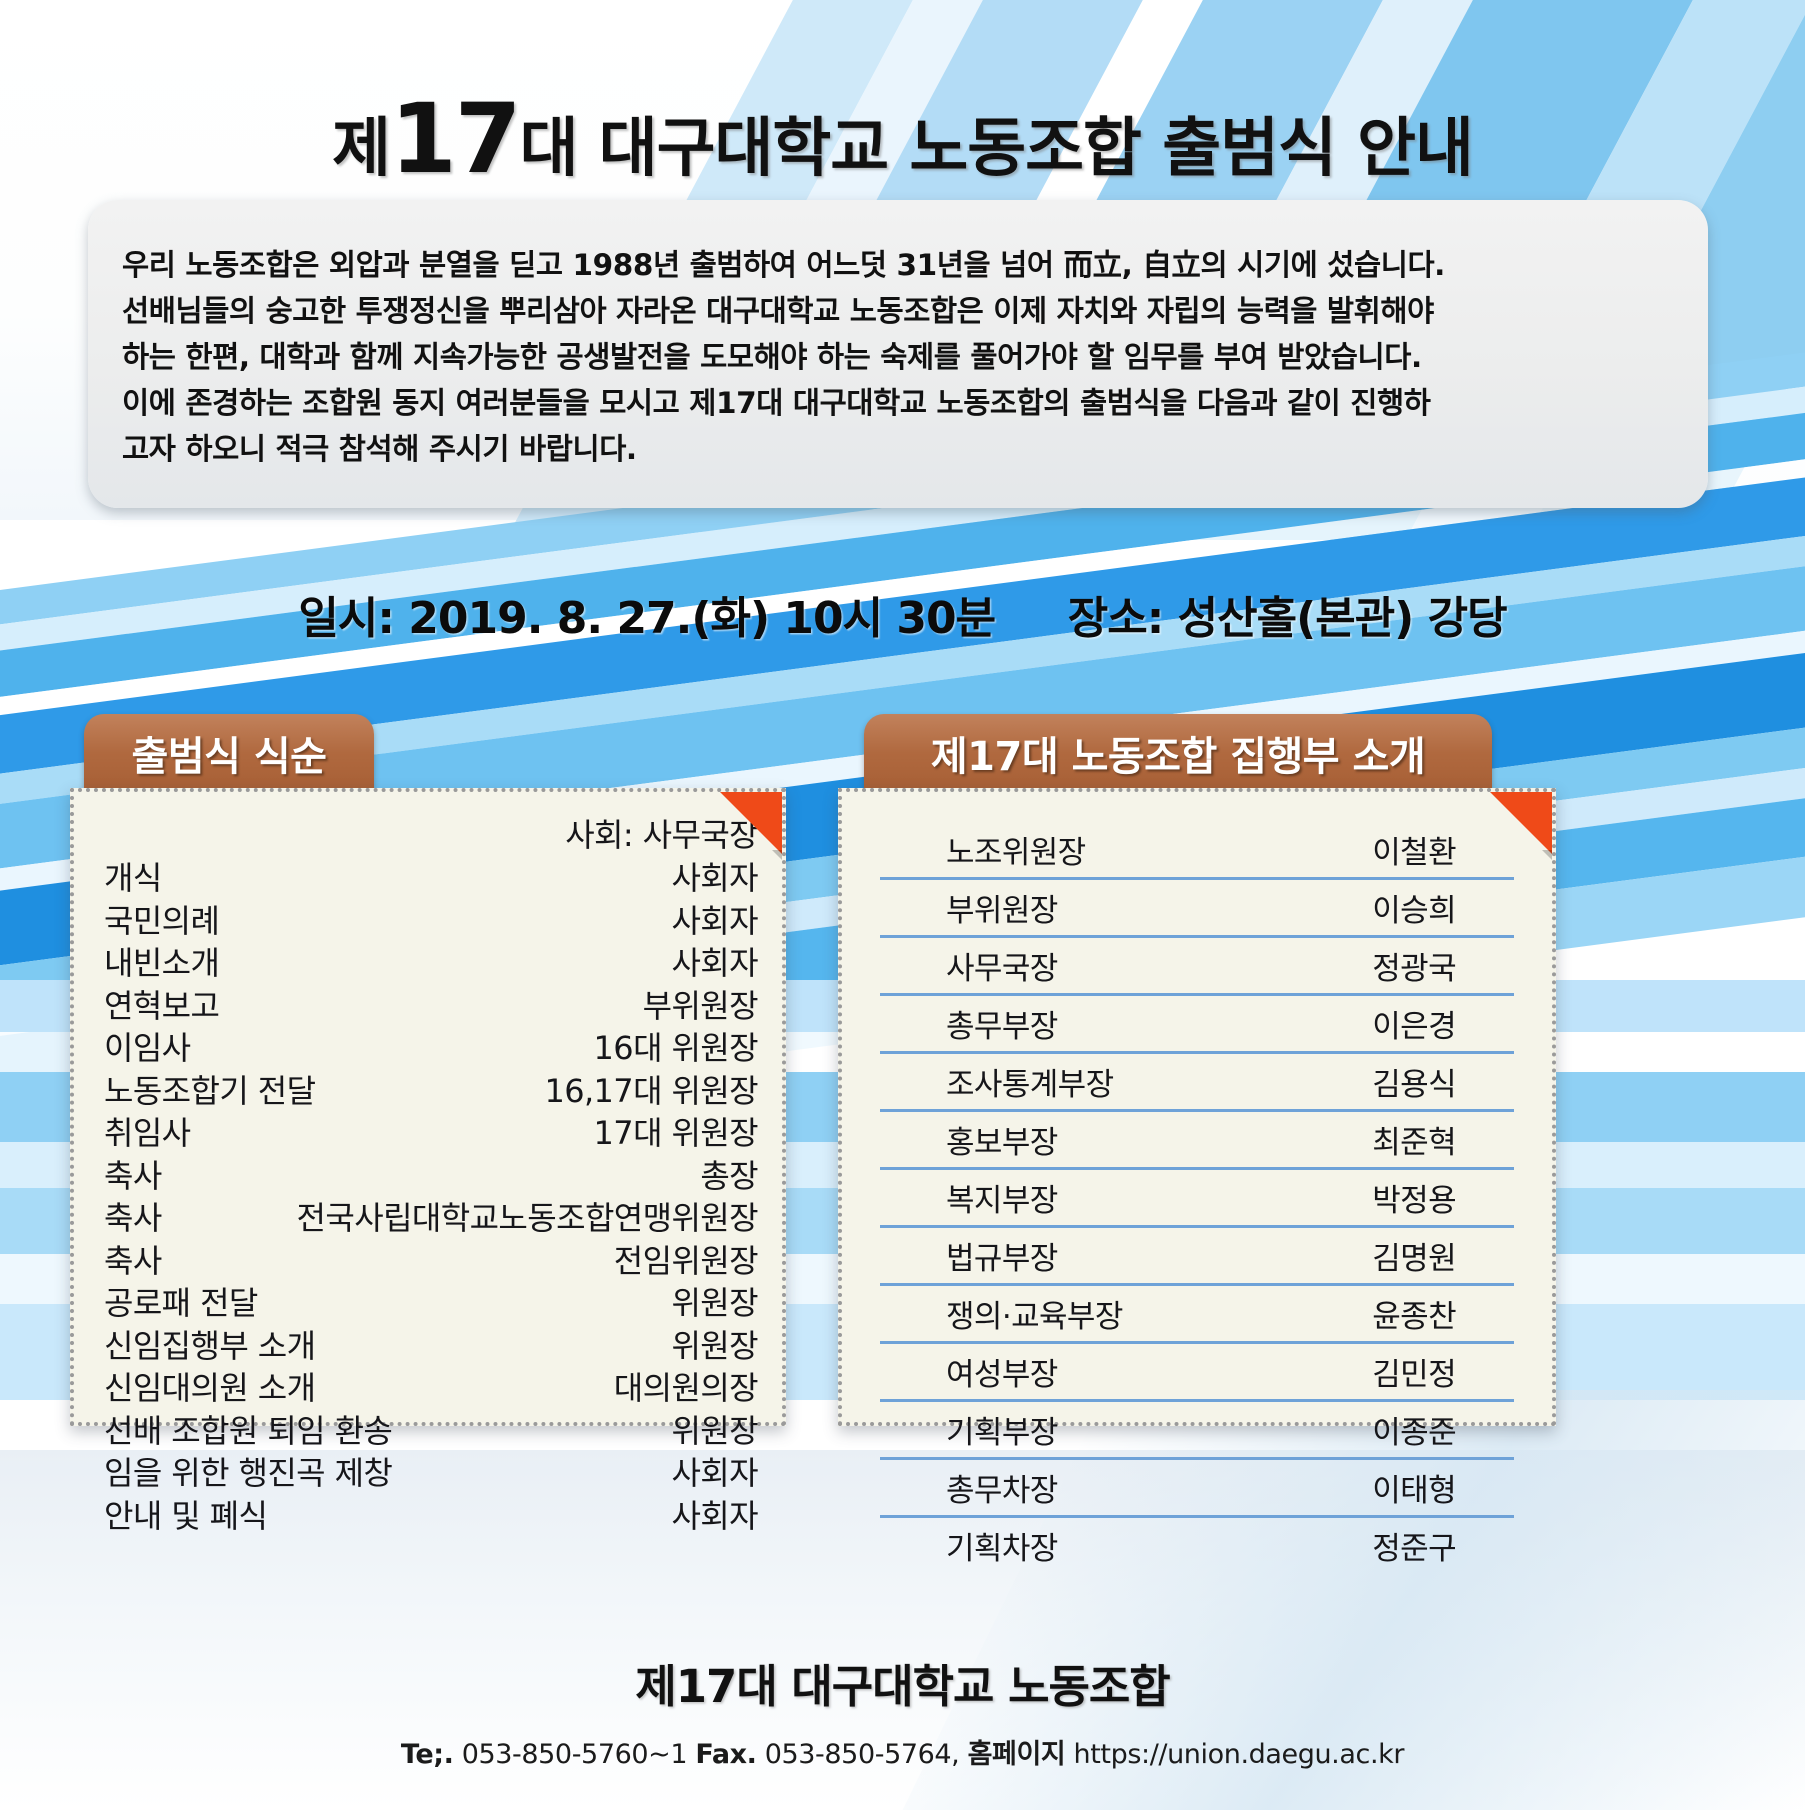 Image resolution: width=1805 pixels, height=1810 pixels. Describe the element at coordinates (1397, 966) in the screenshot. I see `officer-name: 정광국` at that location.